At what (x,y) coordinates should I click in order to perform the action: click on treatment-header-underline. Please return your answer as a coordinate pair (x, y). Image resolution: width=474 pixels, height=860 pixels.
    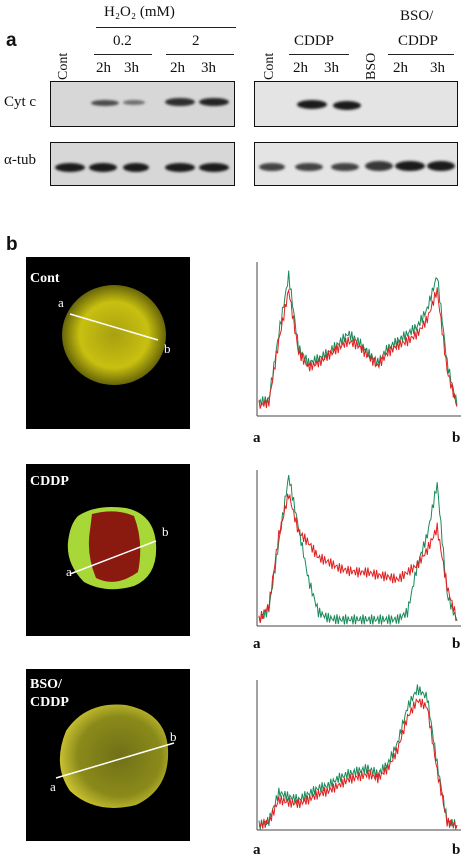
    Looking at the image, I should click on (166, 27).